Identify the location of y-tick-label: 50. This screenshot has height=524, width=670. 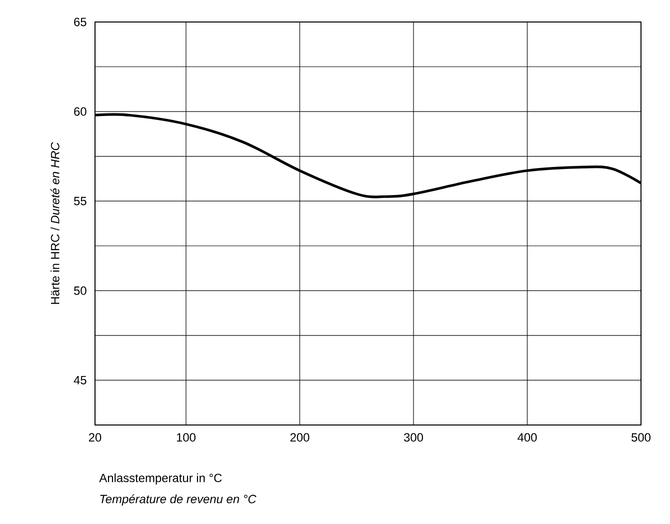
(80, 290).